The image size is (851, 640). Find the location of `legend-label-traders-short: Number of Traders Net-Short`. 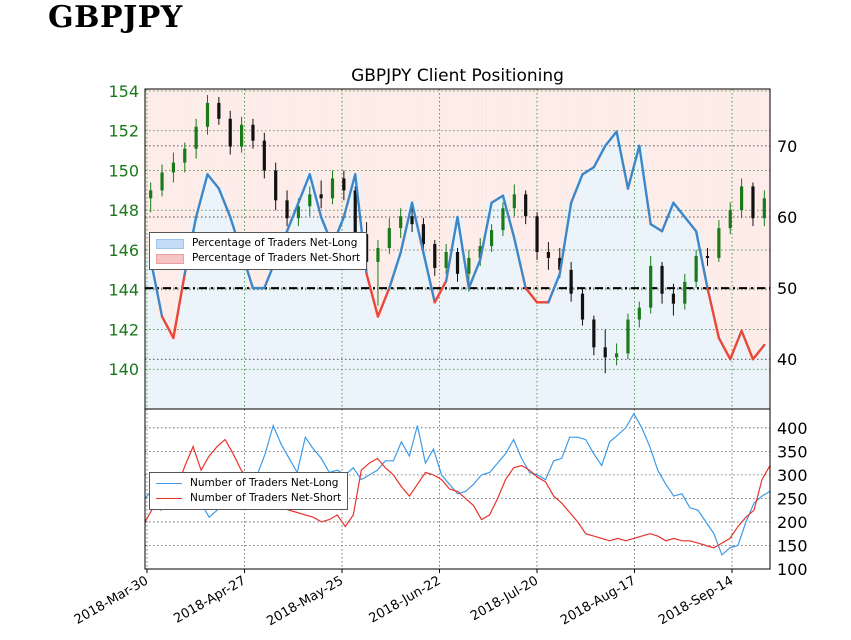

legend-label-traders-short: Number of Traders Net-Short is located at coordinates (266, 498).